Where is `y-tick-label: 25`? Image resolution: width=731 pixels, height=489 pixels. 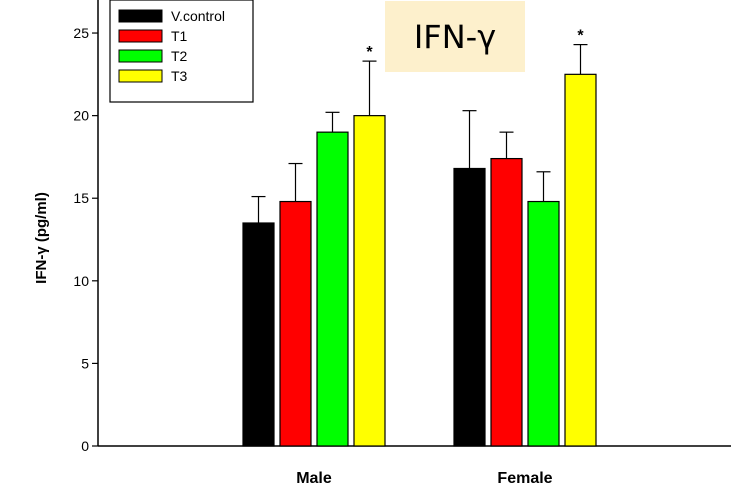
y-tick-label: 25 is located at coordinates (81, 33).